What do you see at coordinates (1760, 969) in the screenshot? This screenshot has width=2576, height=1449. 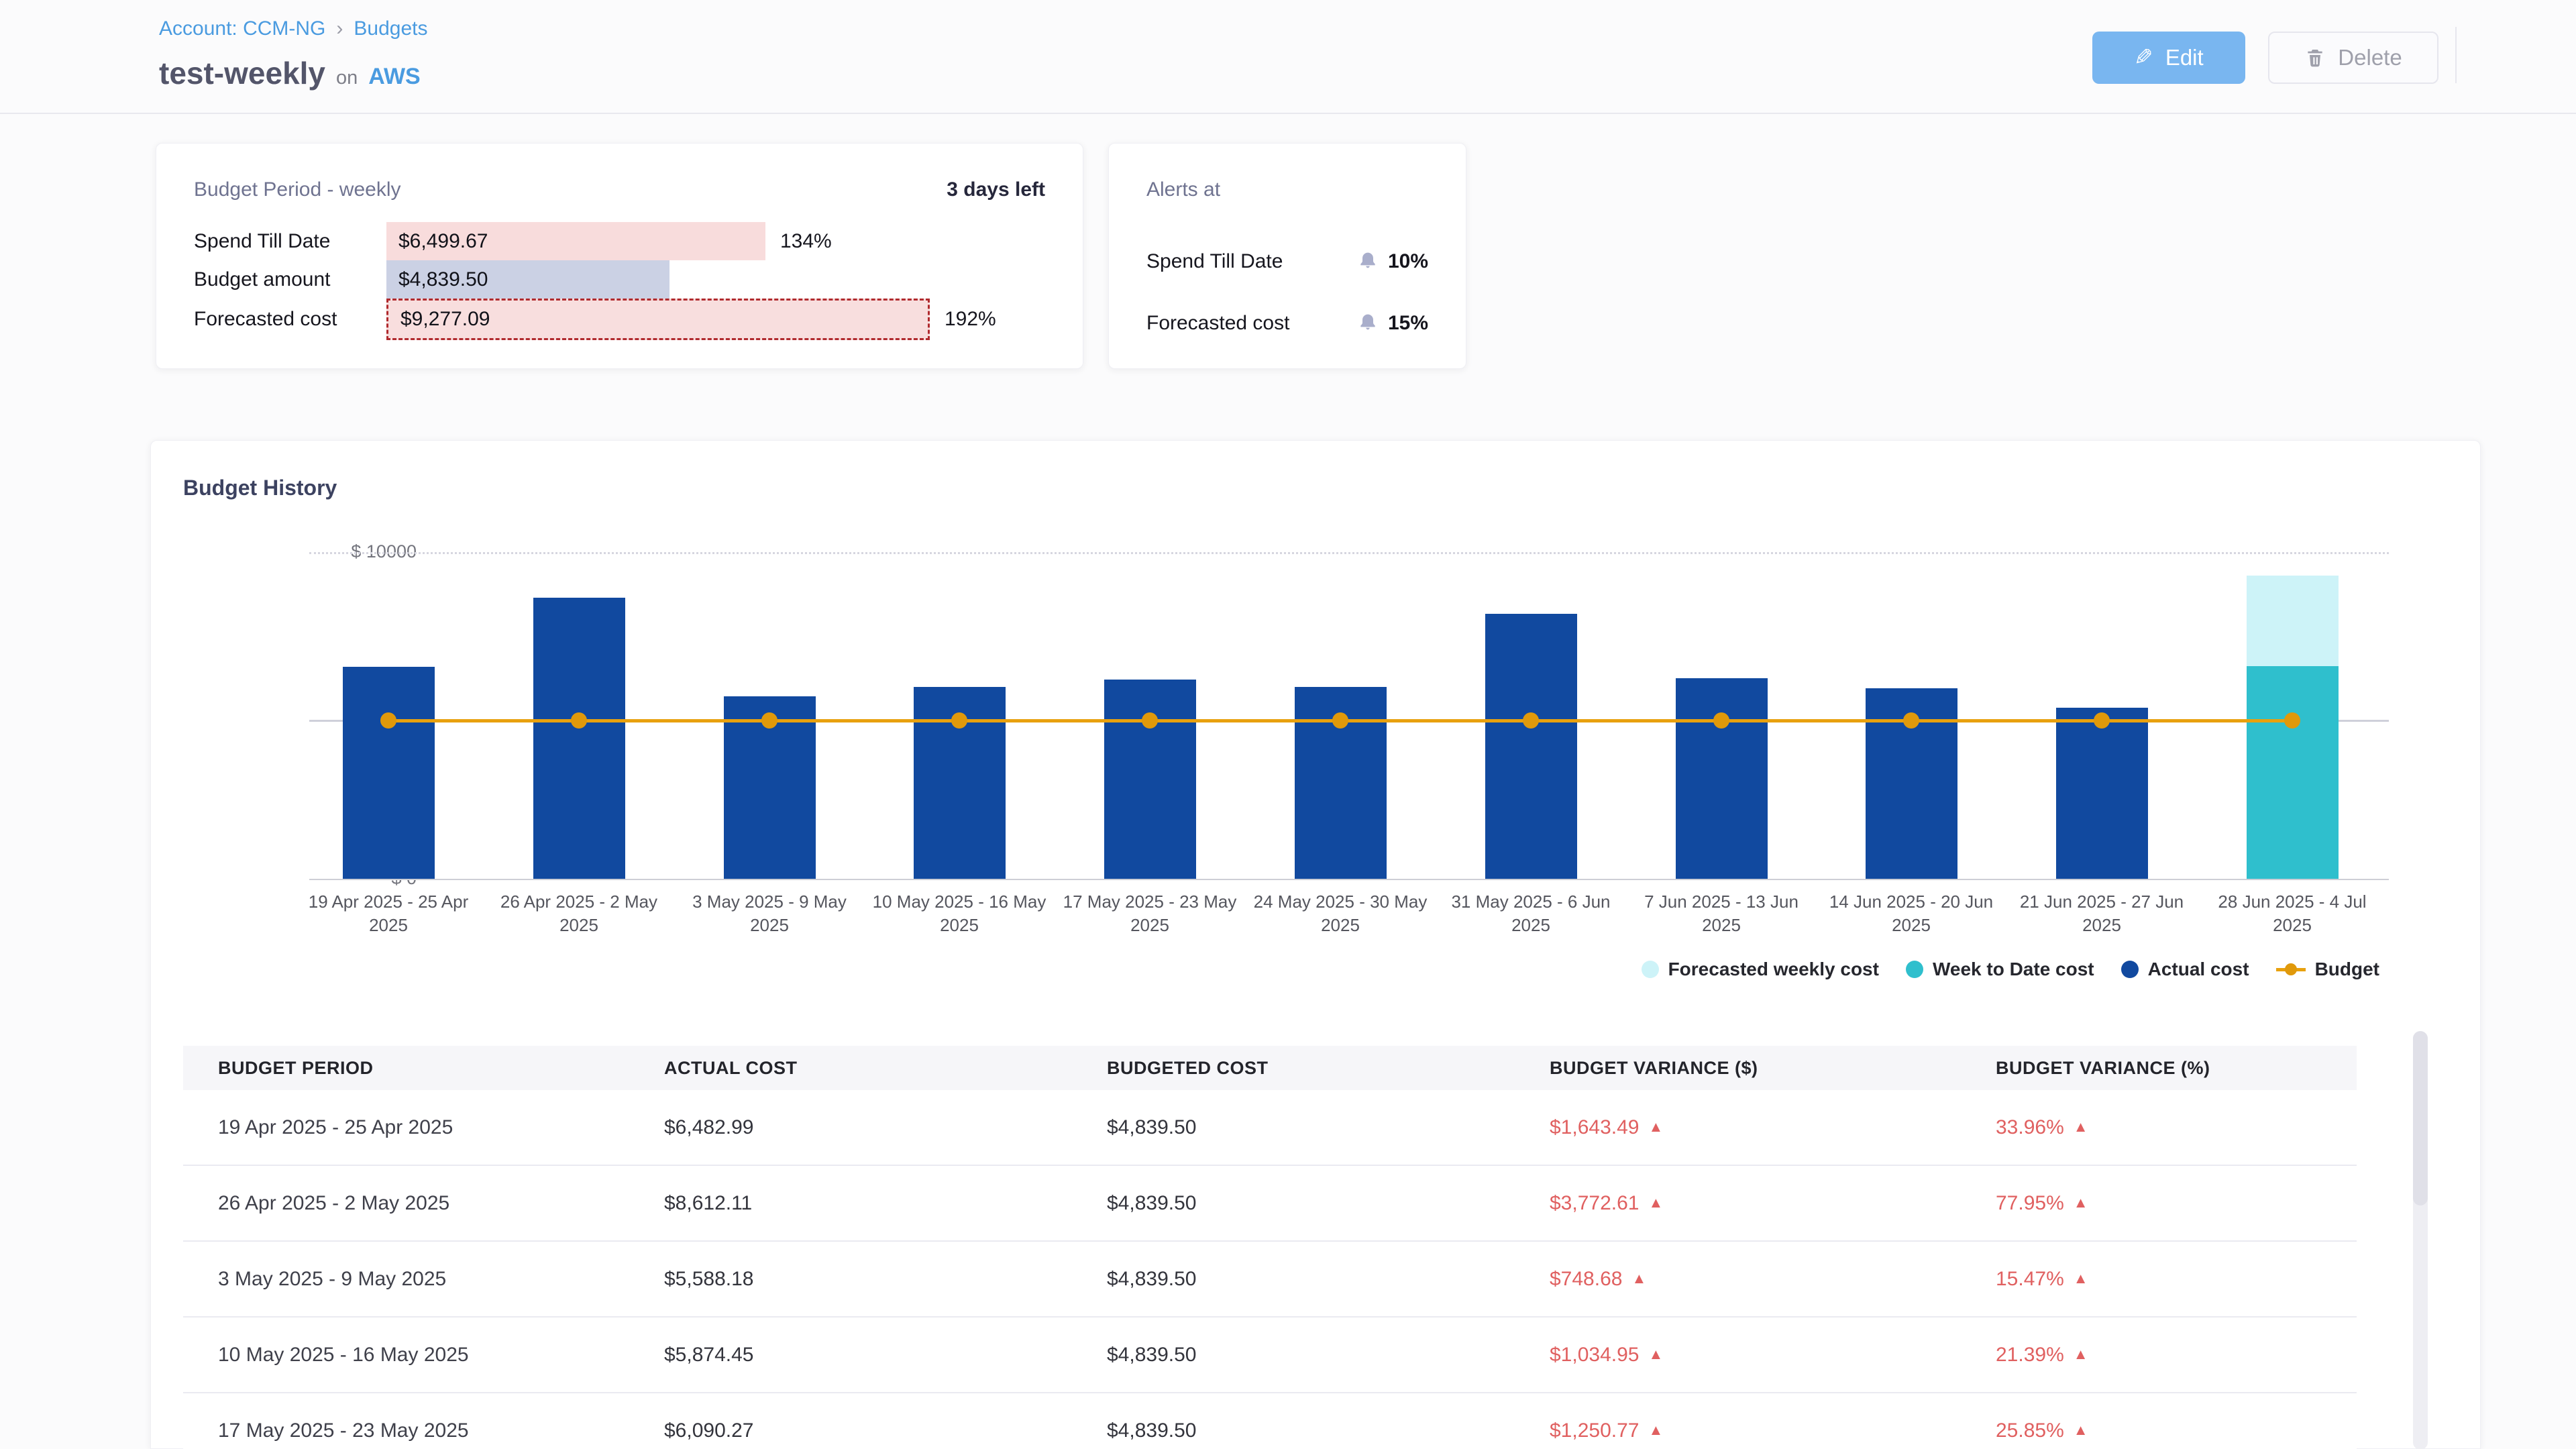 I see `legend-item: Forecasted weekly cost` at bounding box center [1760, 969].